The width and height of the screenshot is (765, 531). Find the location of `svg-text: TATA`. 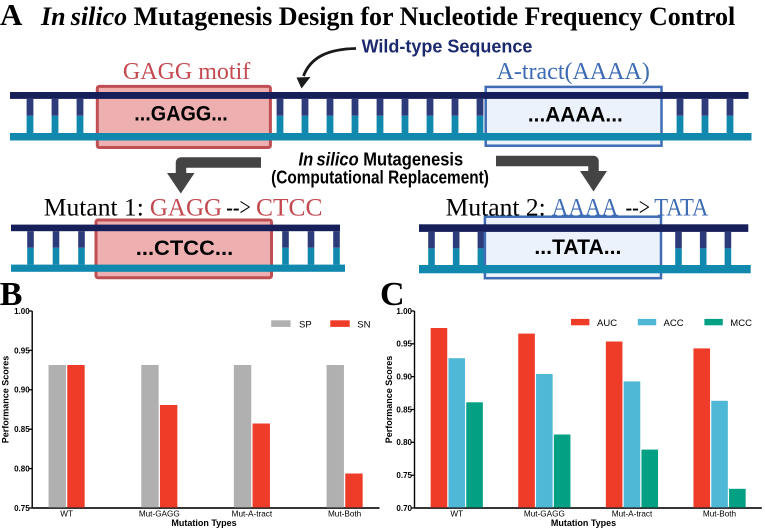

svg-text: TATA is located at coordinates (681, 208).